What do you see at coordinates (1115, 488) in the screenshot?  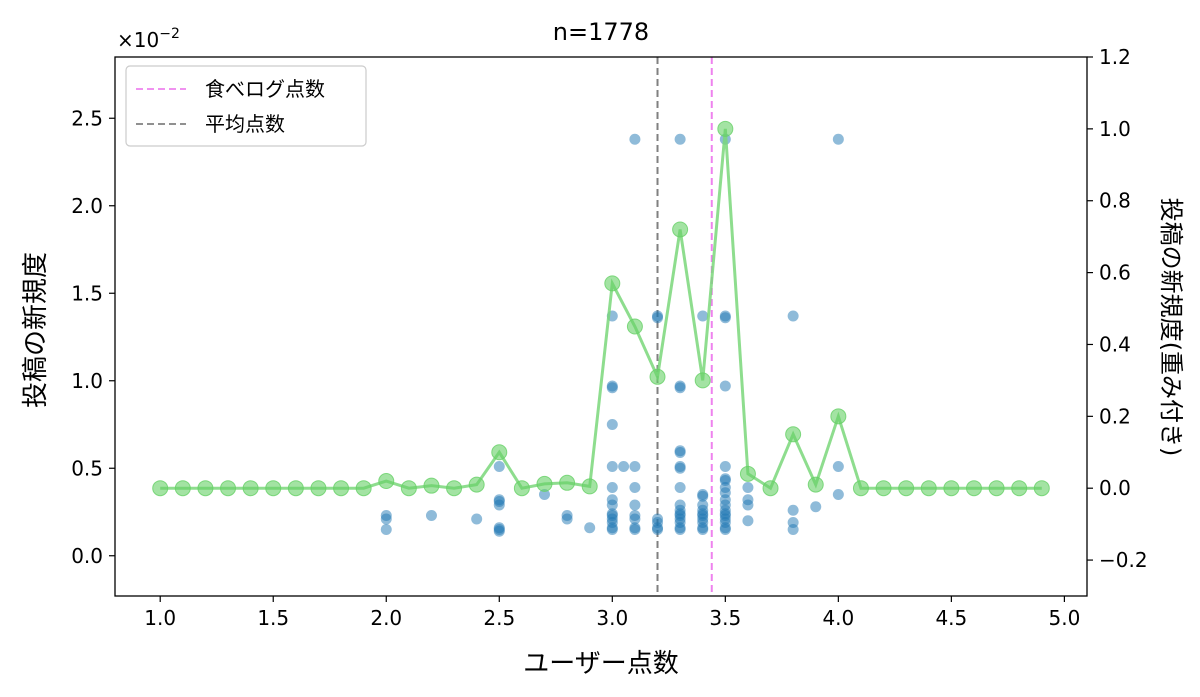 I see `y-right-tick-label-1: 0.0` at bounding box center [1115, 488].